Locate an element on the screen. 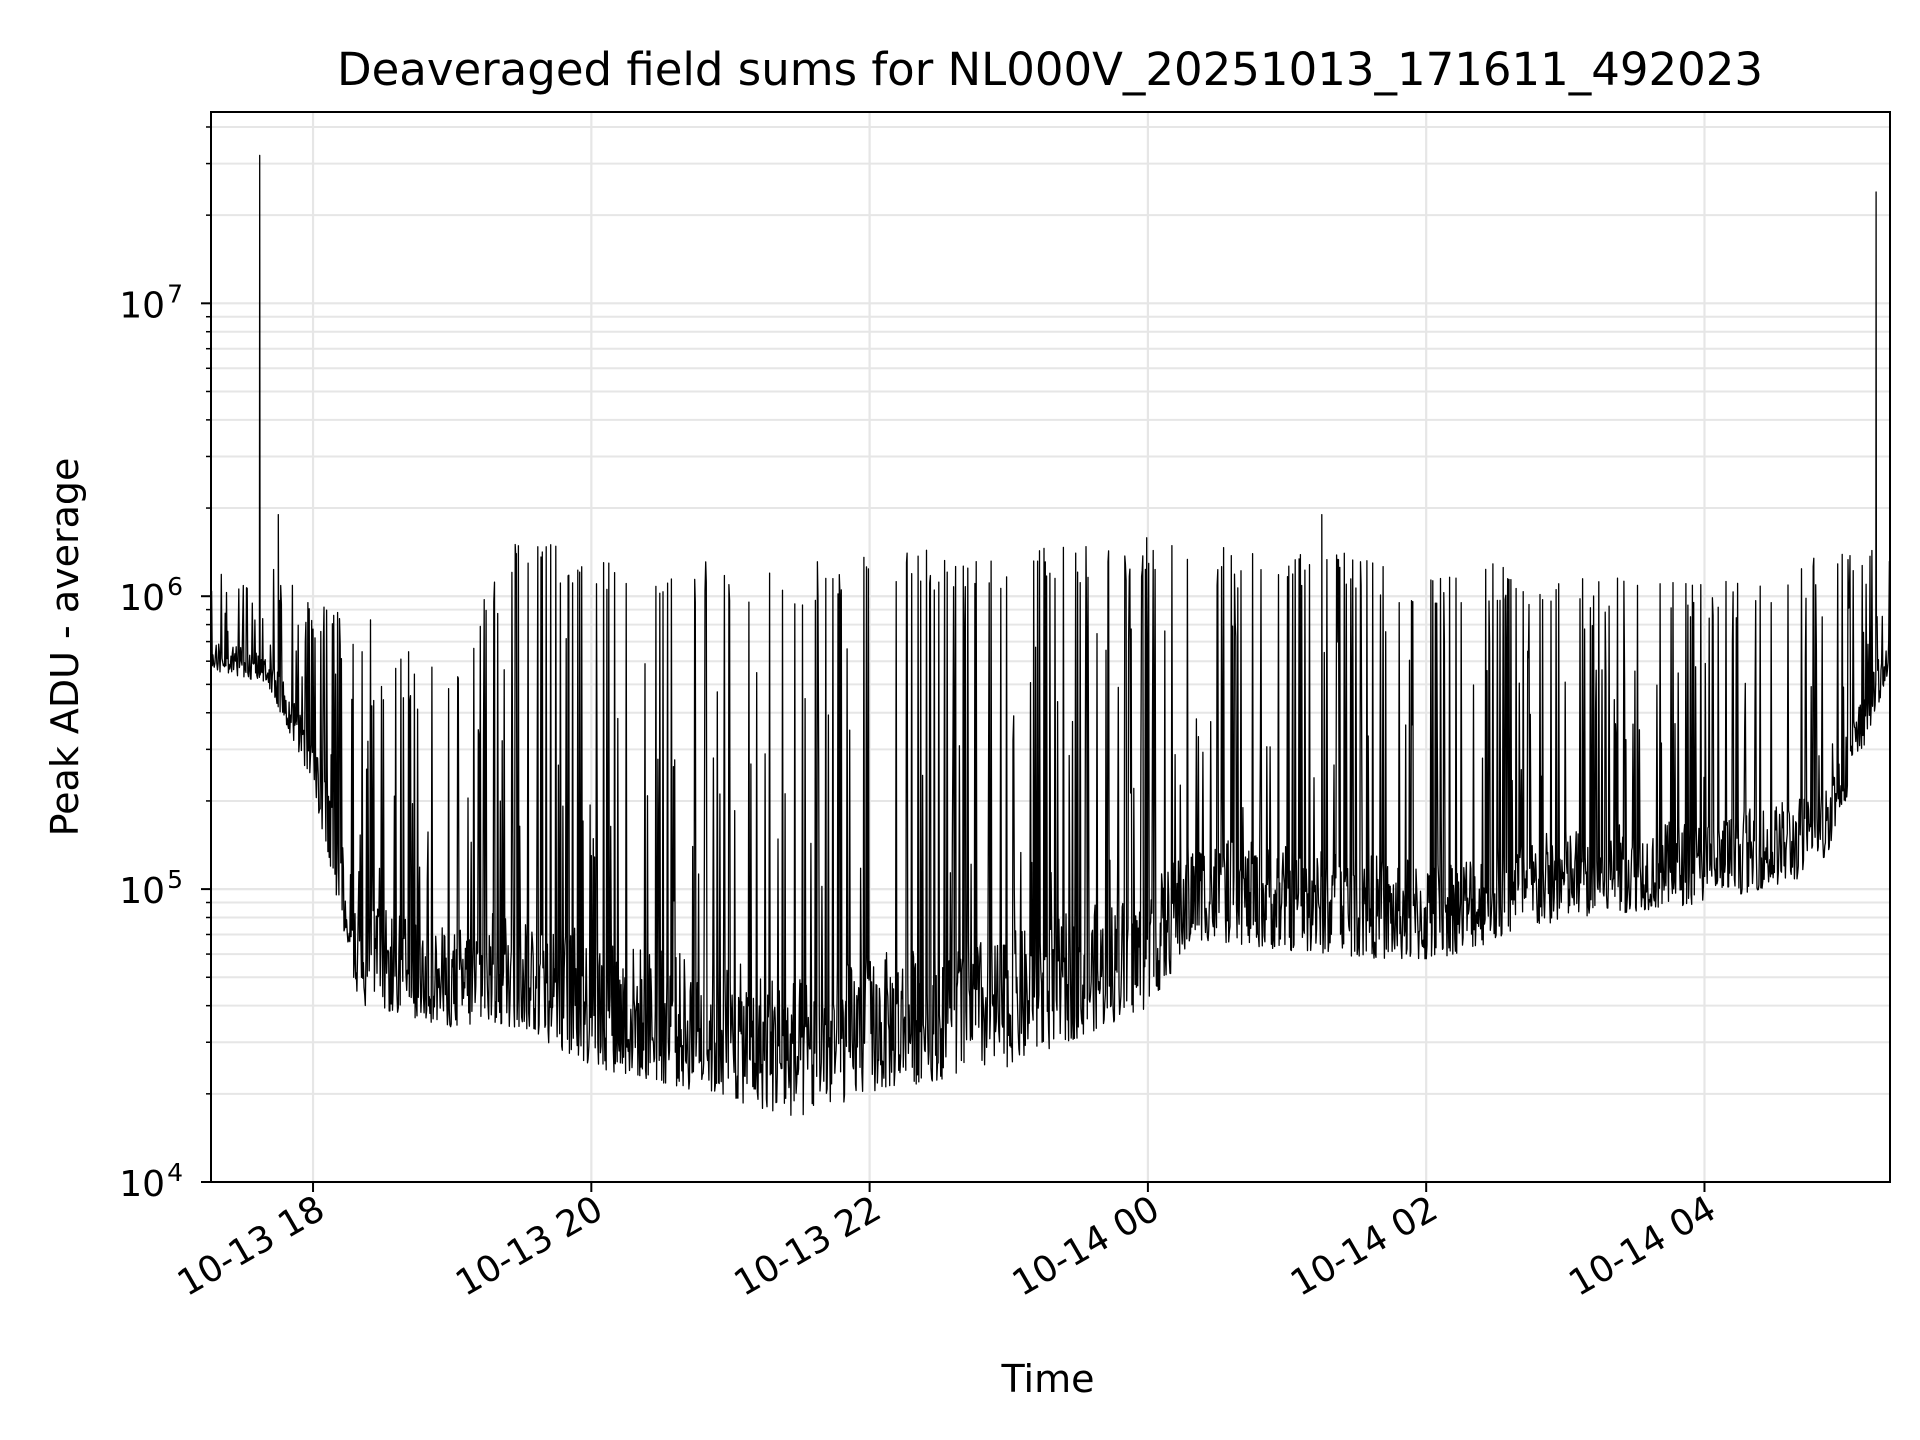 Image resolution: width=1920 pixels, height=1440 pixels. y-tick-label: 10⁷ is located at coordinates (151, 302).